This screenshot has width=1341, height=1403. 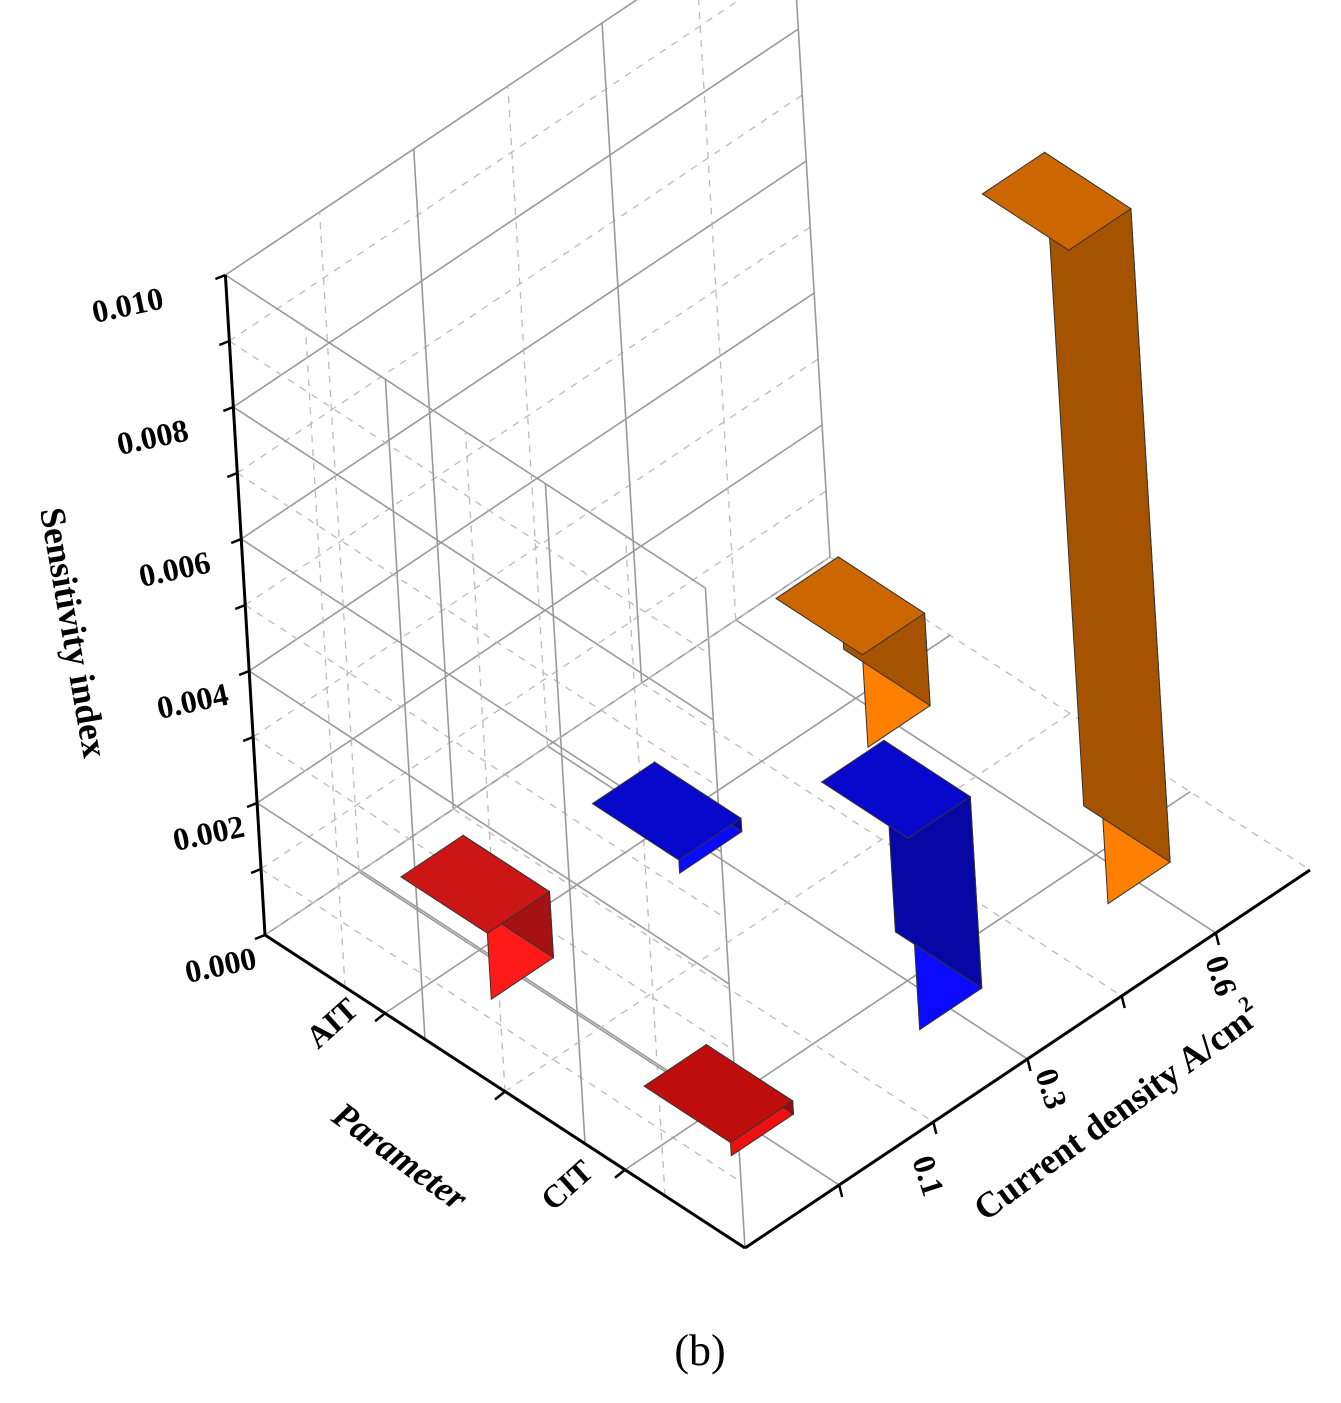 I want to click on z-tick-label: 0.010, so click(x=128, y=305).